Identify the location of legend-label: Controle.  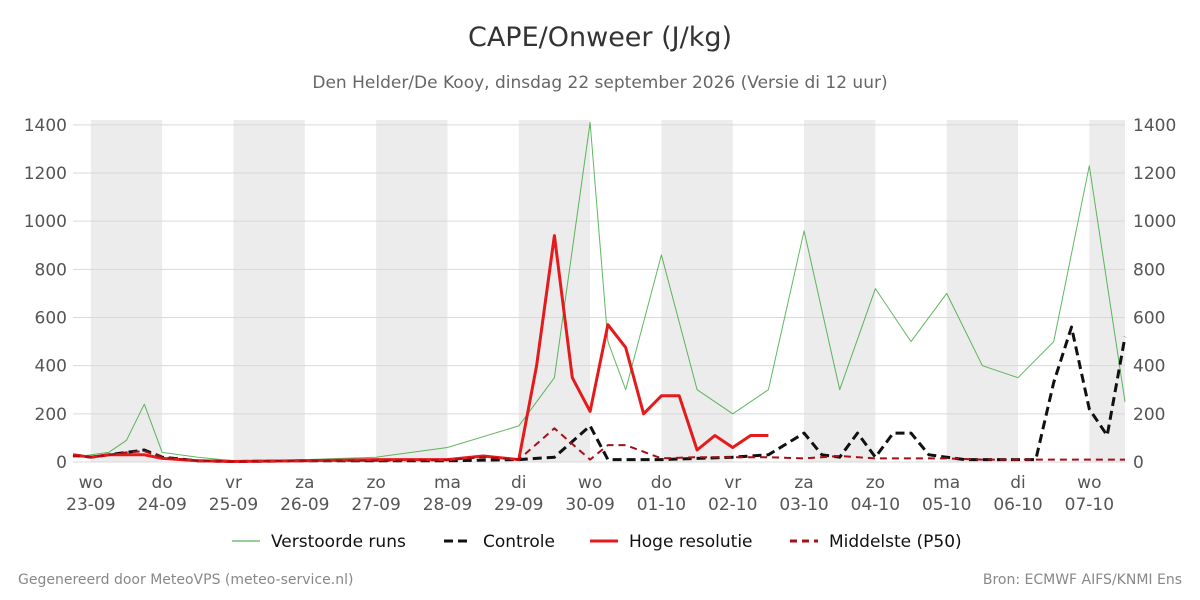
(519, 542).